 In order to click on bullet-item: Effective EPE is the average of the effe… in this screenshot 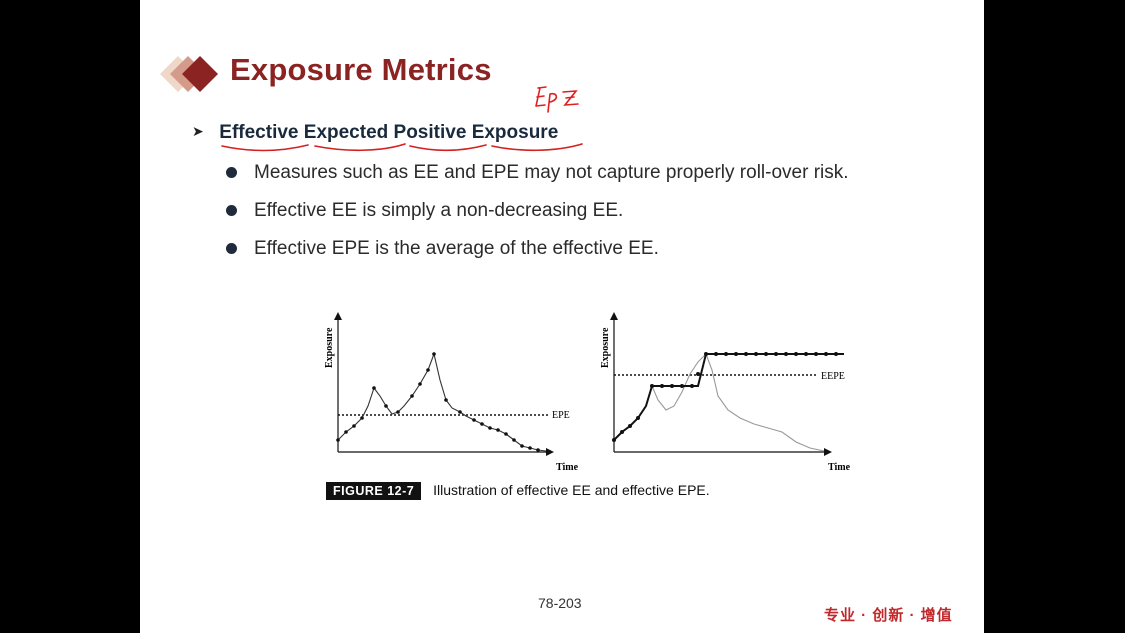, I will do `click(536, 248)`.